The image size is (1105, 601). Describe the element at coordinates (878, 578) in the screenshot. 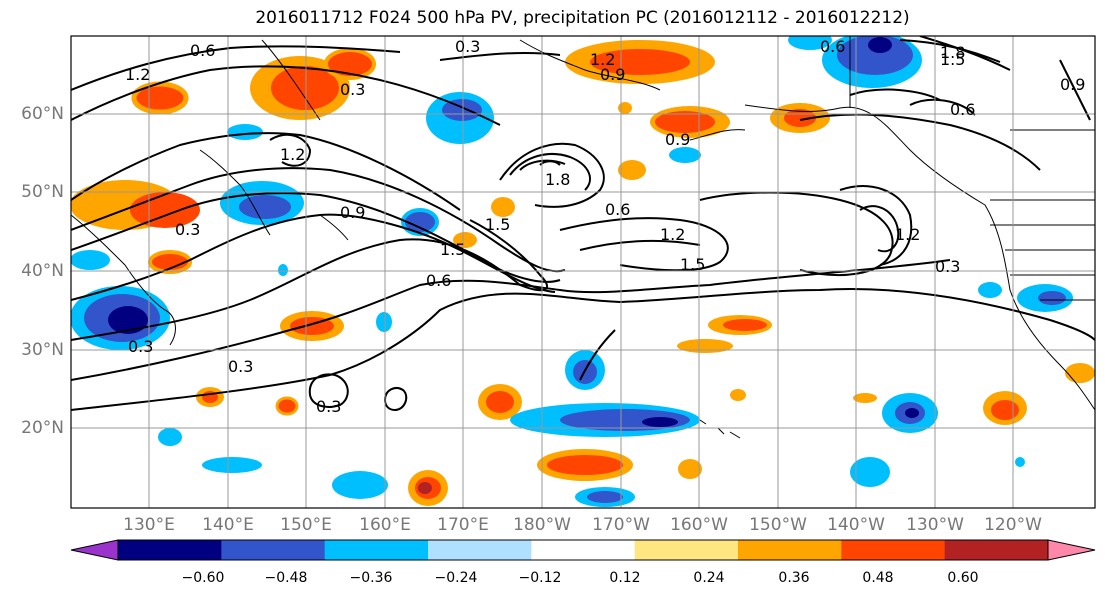

I see `colorbar-tick-label: 0.48` at that location.